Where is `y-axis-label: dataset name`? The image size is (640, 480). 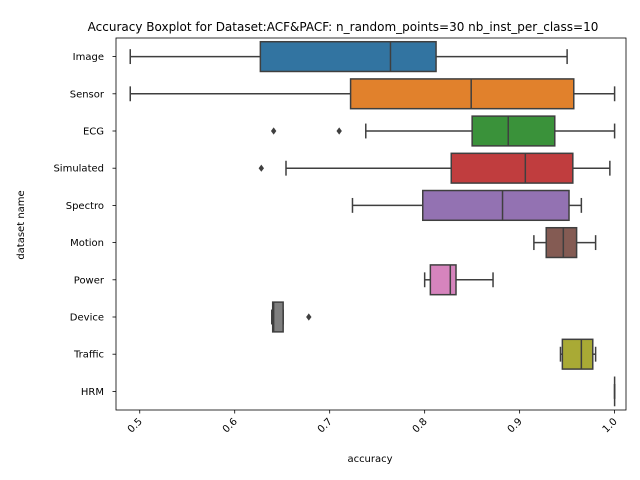
y-axis-label: dataset name is located at coordinates (21, 224).